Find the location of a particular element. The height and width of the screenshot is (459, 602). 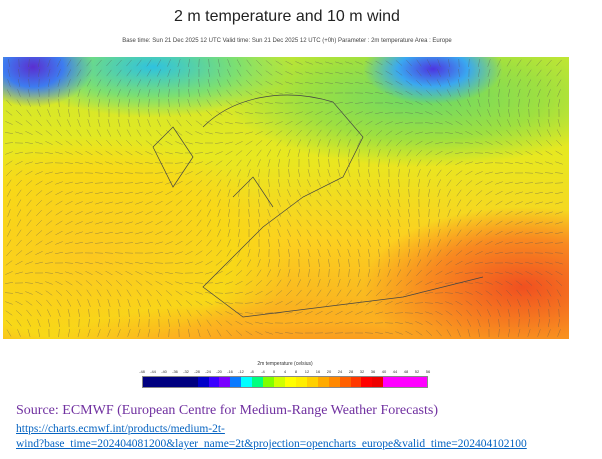

colorbar-title: 2m temperature (celsius) is located at coordinates (285, 364).